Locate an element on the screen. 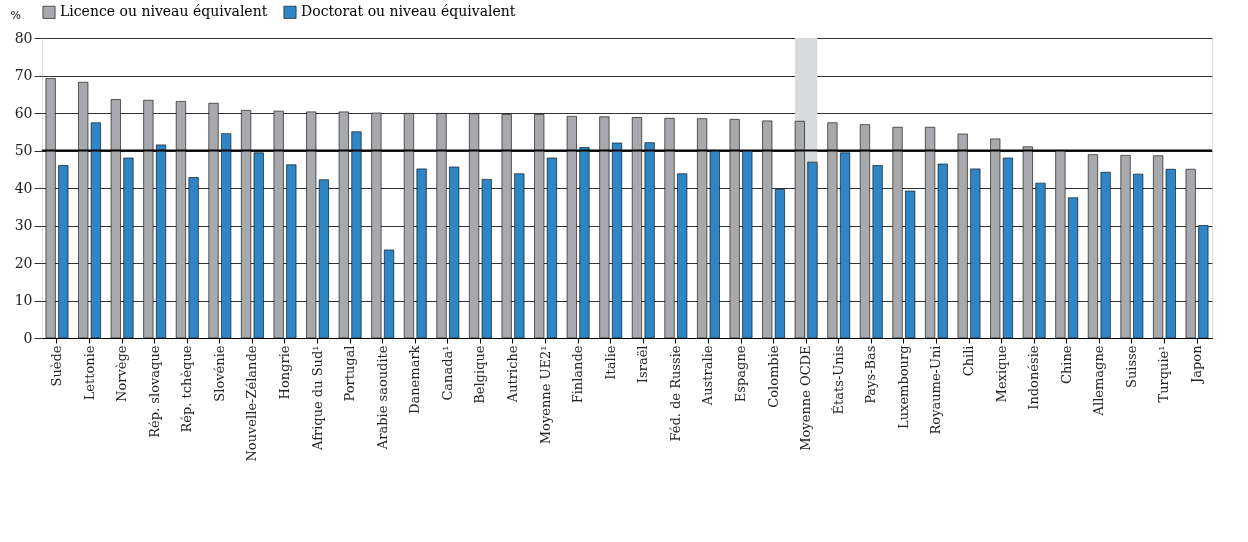 The image size is (1248, 542). x-tick-label: Finlande is located at coordinates (578, 374).